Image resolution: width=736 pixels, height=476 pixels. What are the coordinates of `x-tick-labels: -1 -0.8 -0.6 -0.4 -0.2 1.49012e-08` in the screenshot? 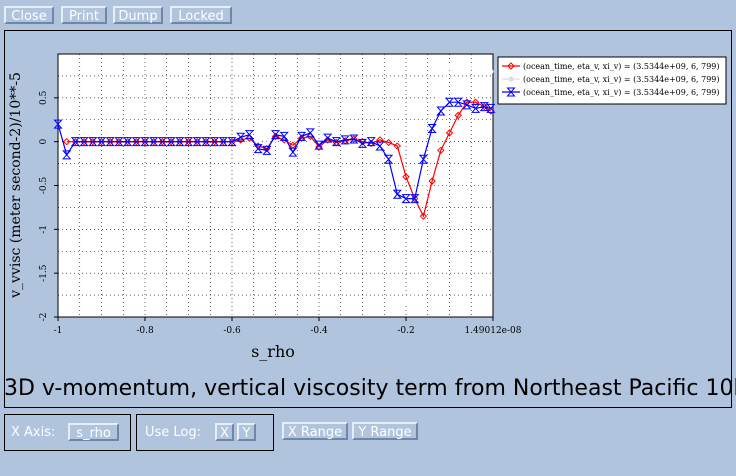 It's located at (288, 331).